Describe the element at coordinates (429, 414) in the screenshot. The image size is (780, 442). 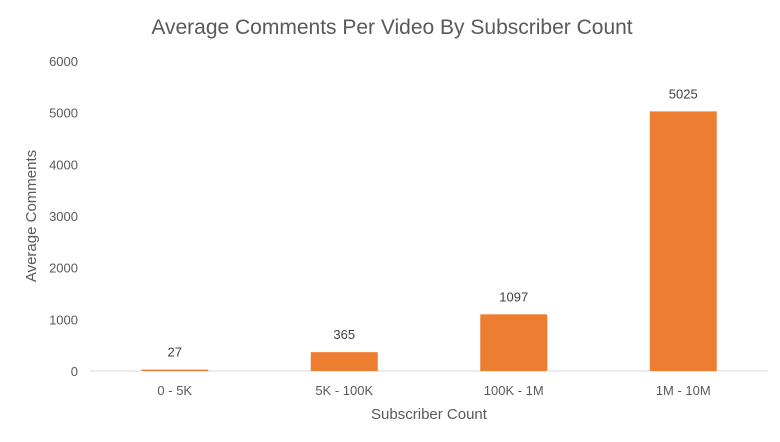
I see `x-axis-title: Subscriber Count` at that location.